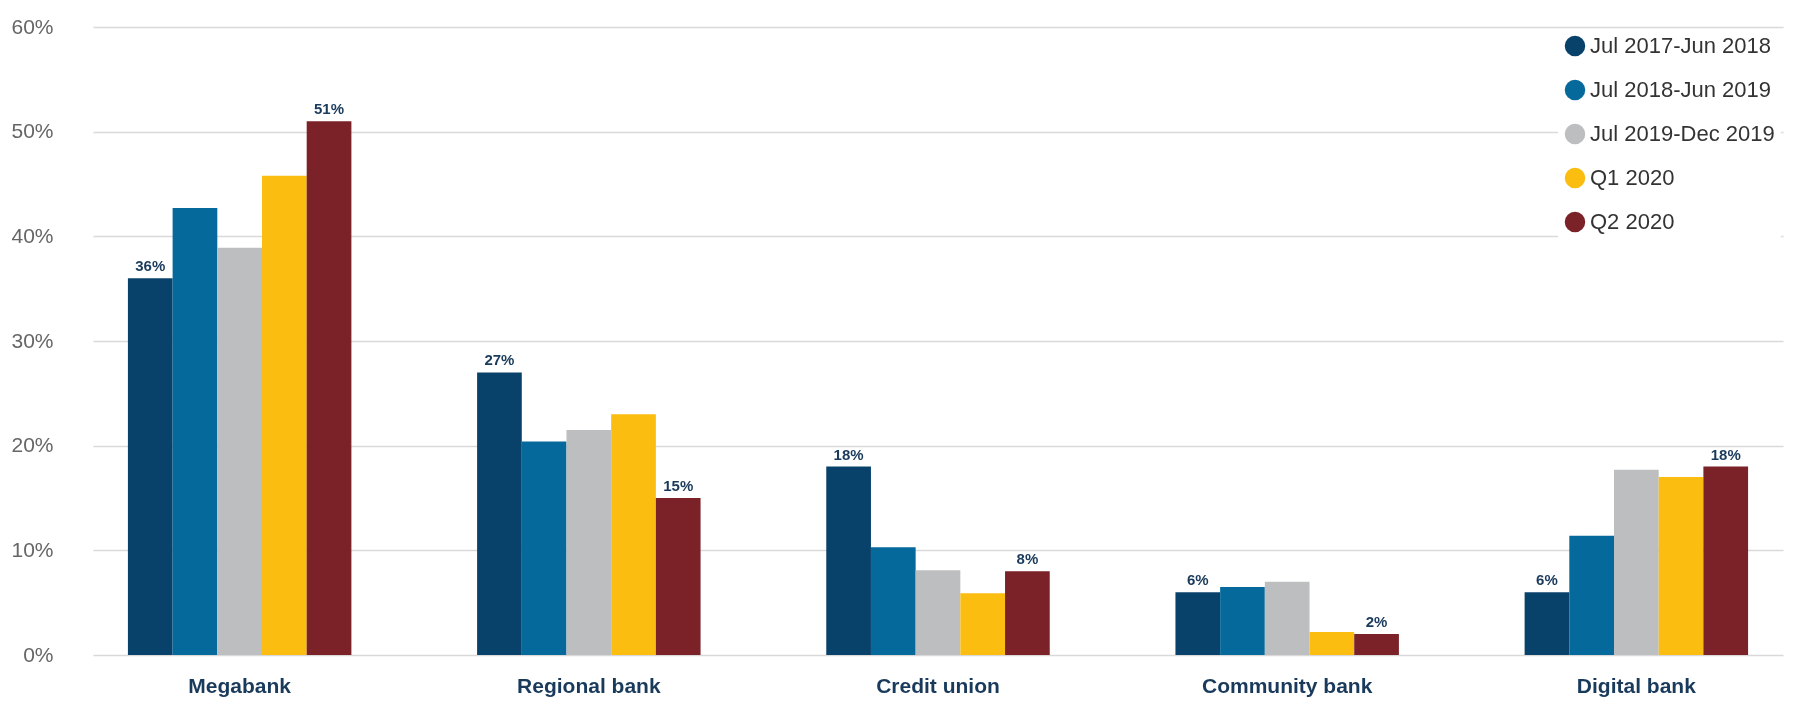  I want to click on y-tick-label: 0%, so click(38, 654).